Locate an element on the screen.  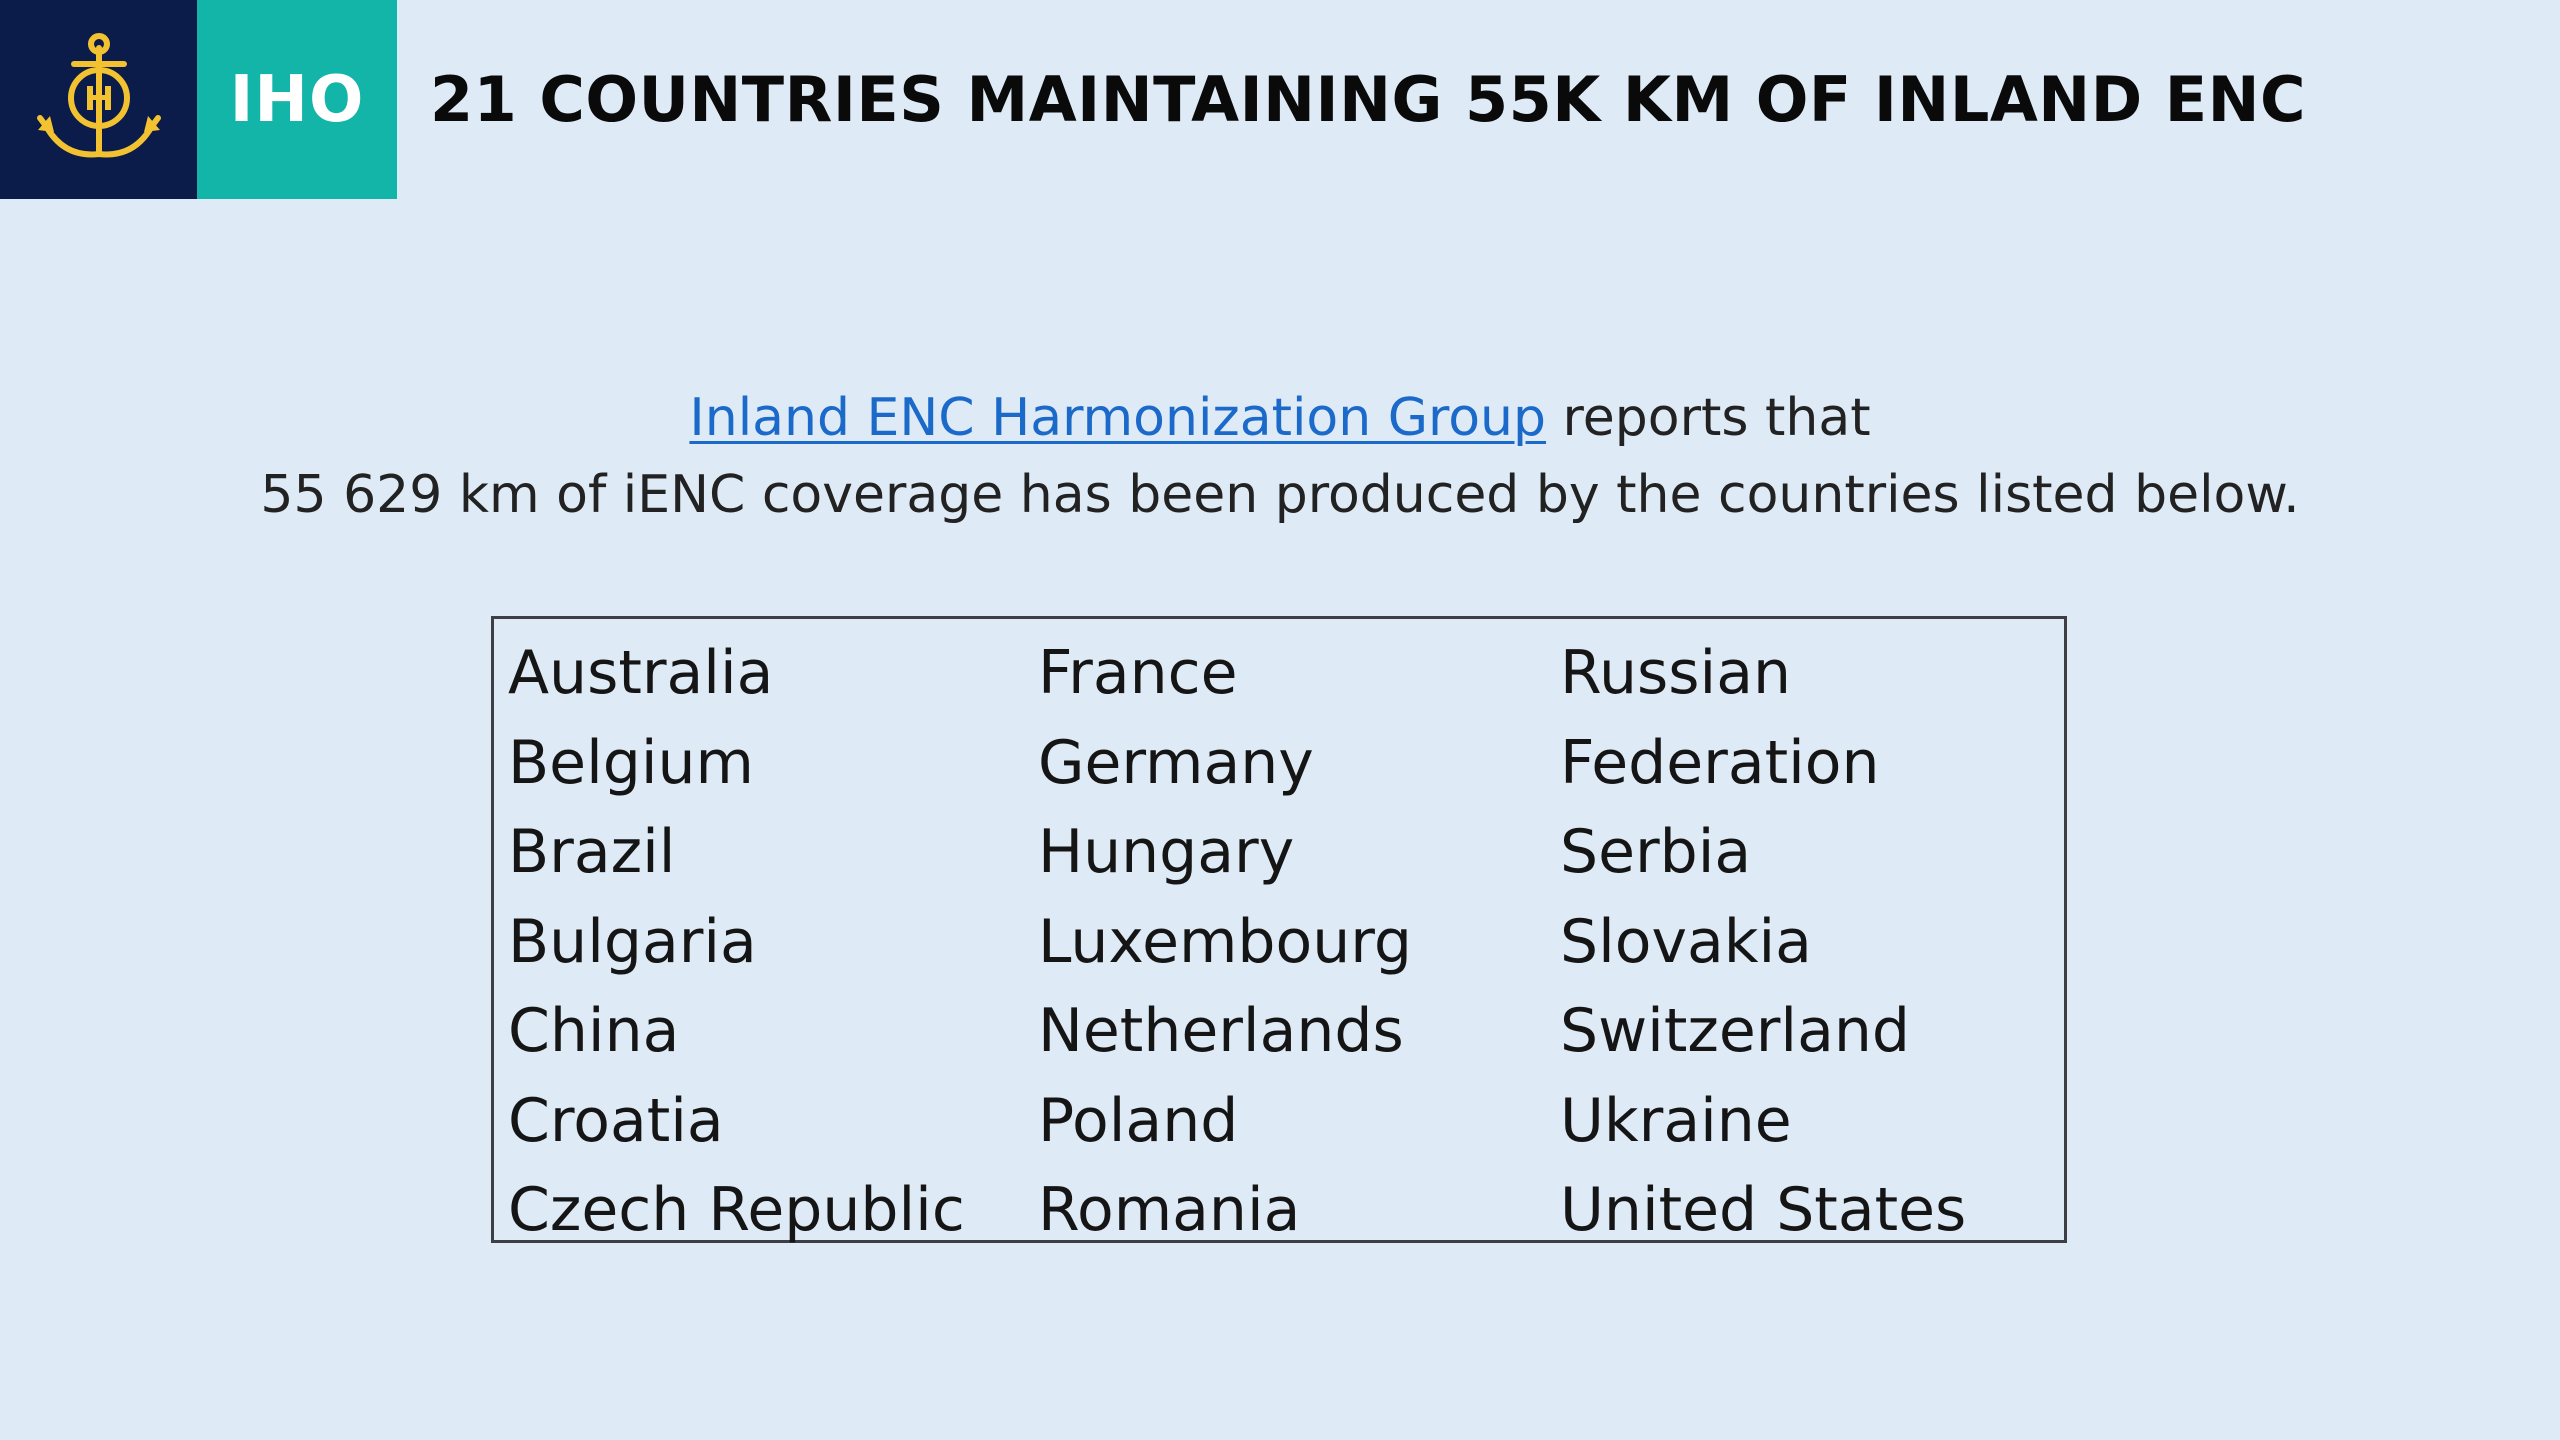
iho-abbrev-block: IHO is located at coordinates (297, 99).